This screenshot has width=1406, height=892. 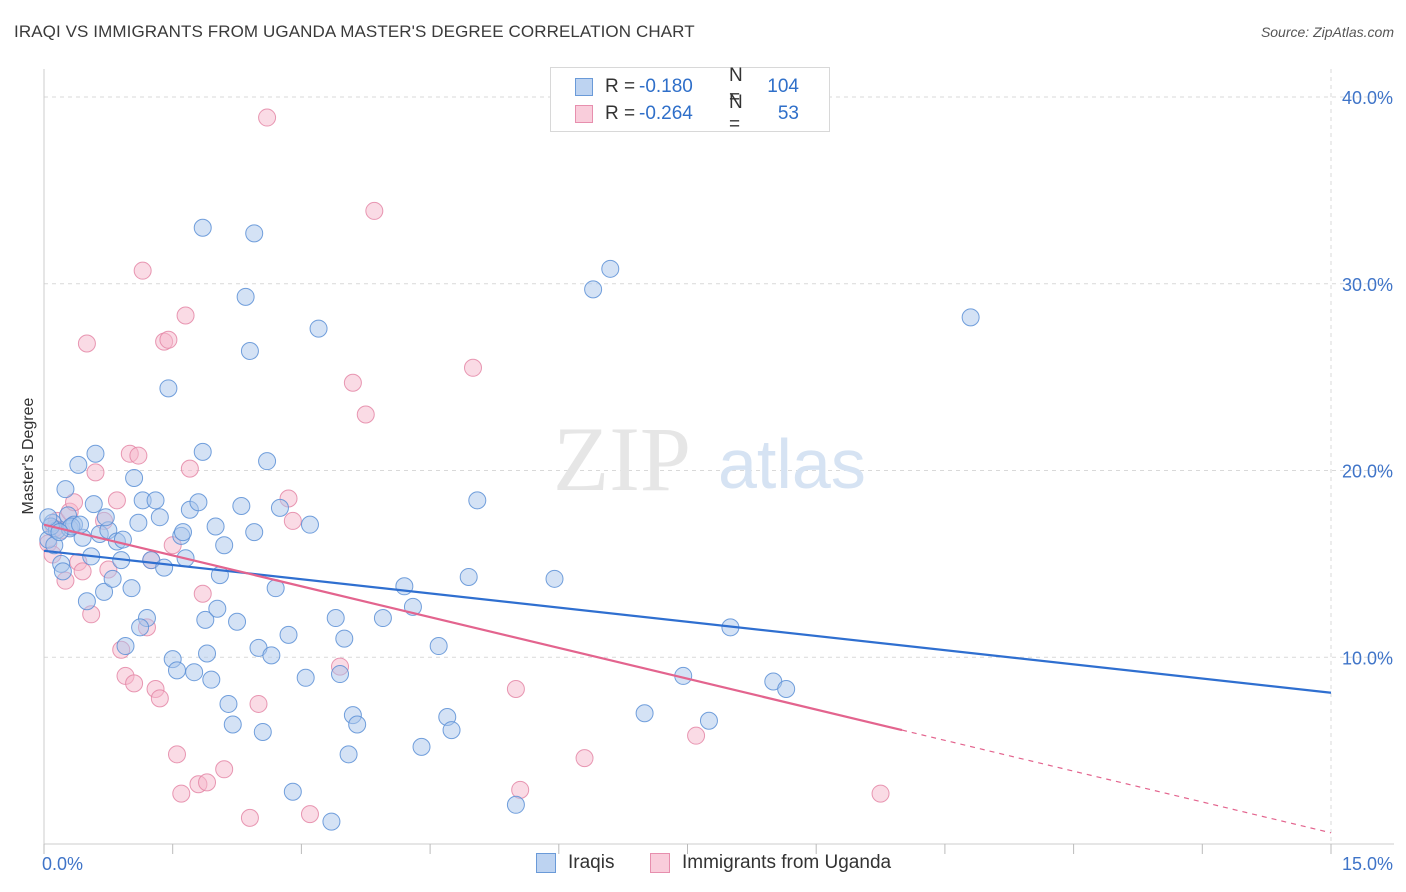 I want to click on legend-box: R = -0.180 N = 104 R = -0.264 N = 53, so click(x=690, y=100).